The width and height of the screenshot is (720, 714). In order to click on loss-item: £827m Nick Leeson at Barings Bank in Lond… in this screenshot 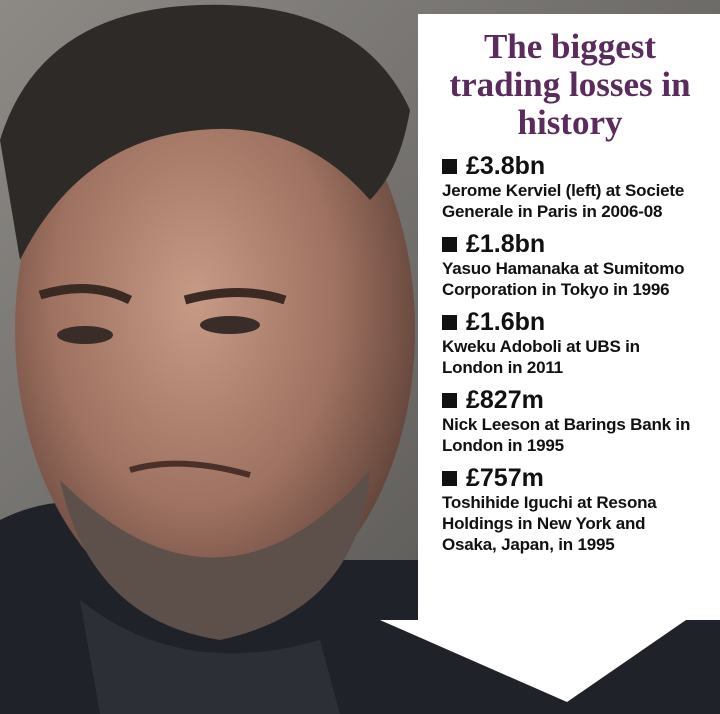, I will do `click(573, 421)`.